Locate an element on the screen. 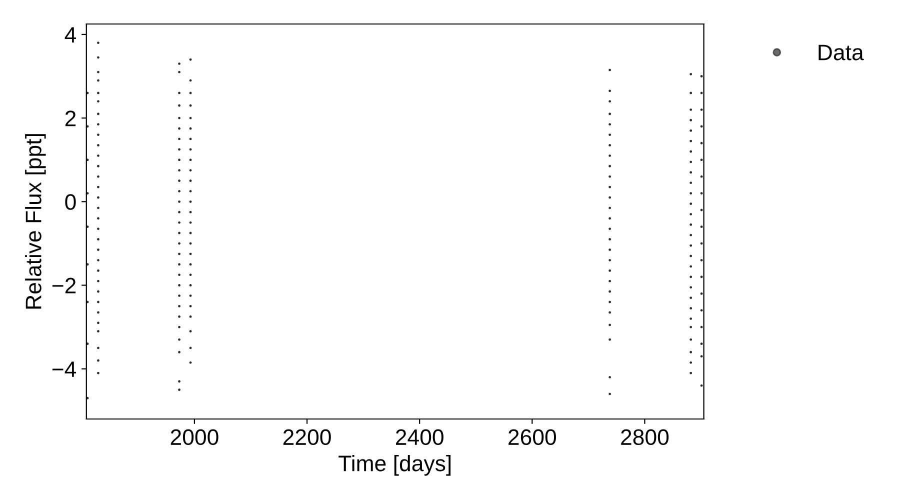  x-tick-label: 2200 is located at coordinates (307, 437).